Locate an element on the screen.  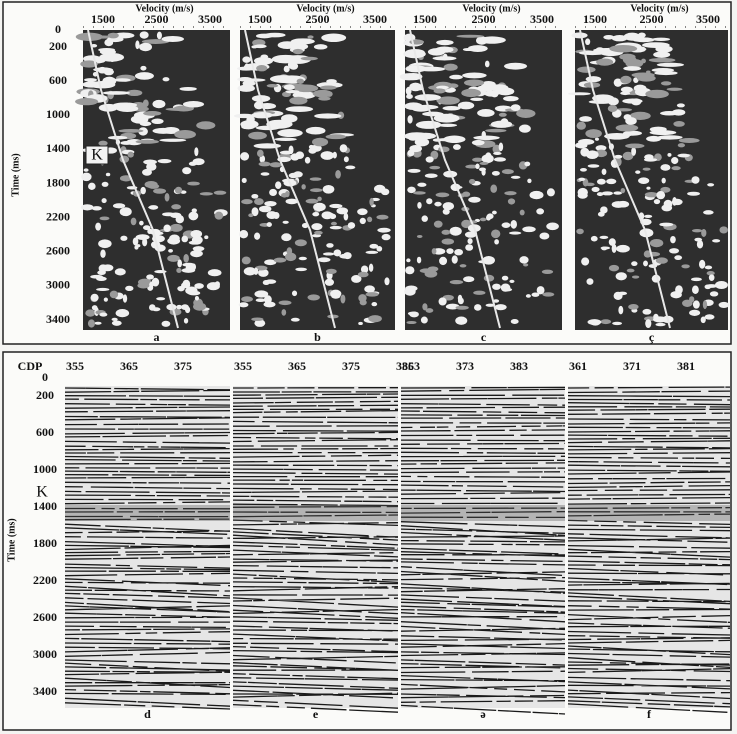
panel-label: e is located at coordinates (316, 714).